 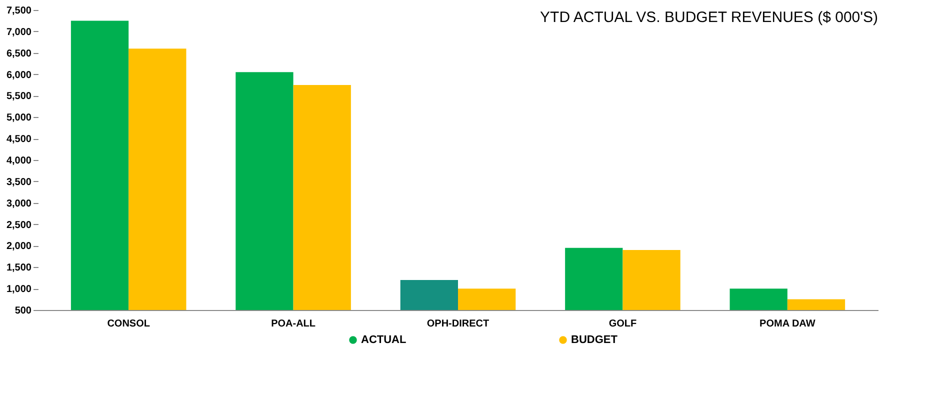 I want to click on y-tick-label: 6,500, so click(x=19, y=54).